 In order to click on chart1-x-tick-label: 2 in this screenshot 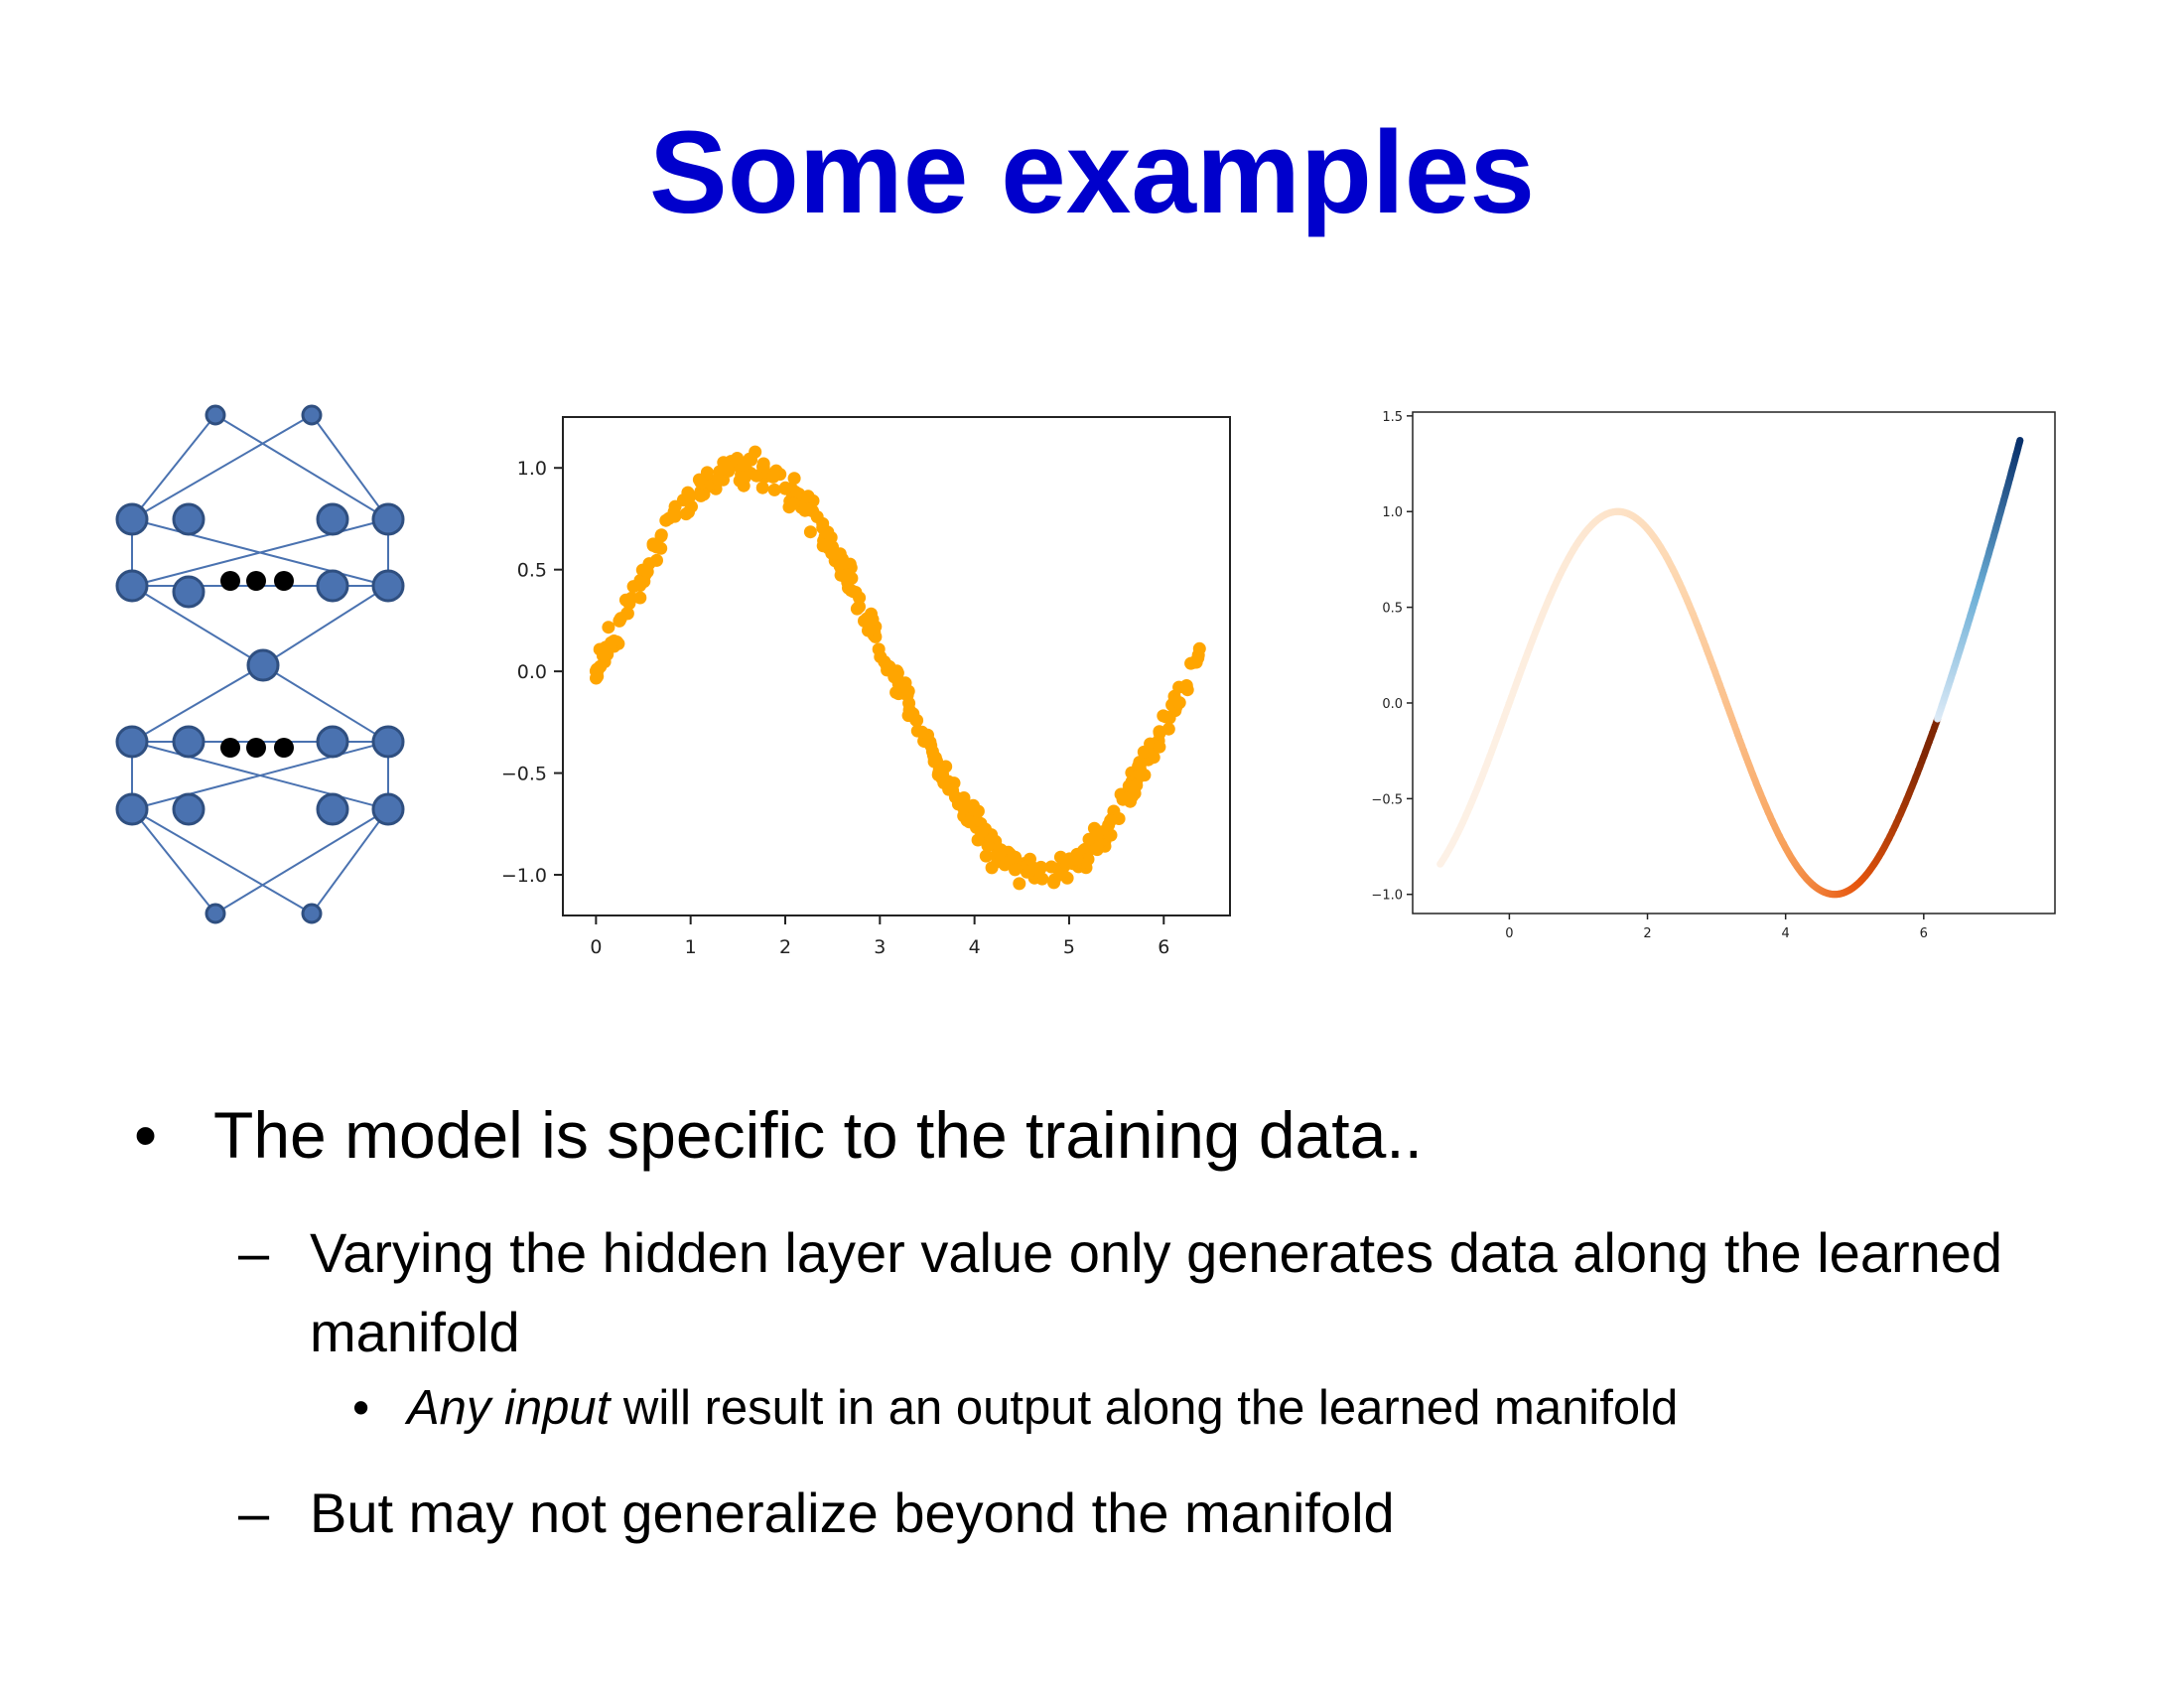, I will do `click(785, 947)`.